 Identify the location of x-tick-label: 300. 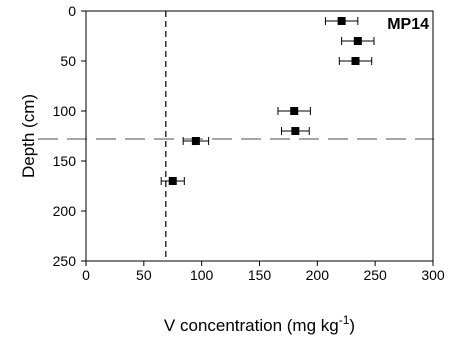
(433, 275).